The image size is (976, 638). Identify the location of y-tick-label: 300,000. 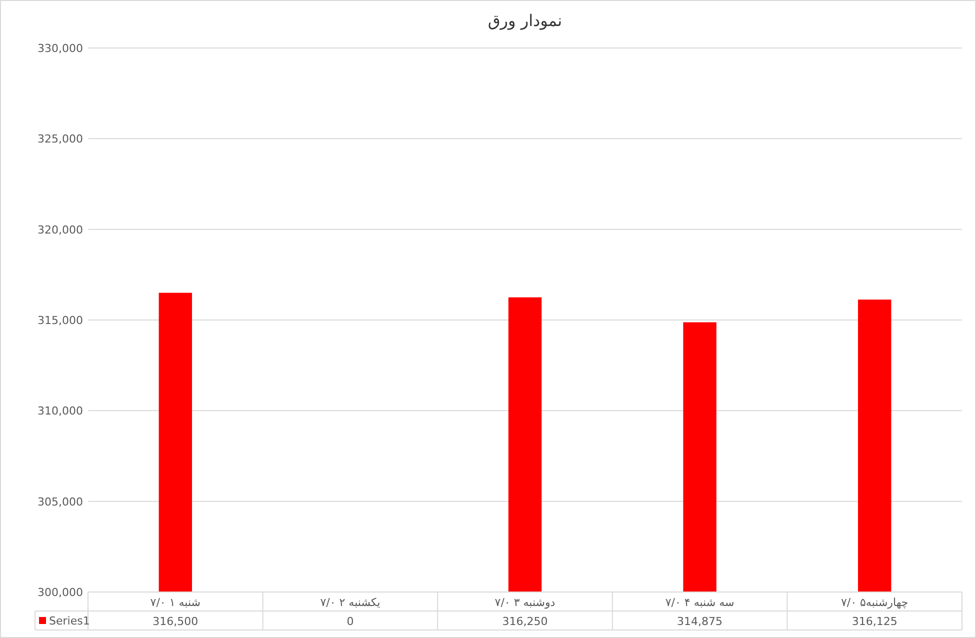
(60, 592).